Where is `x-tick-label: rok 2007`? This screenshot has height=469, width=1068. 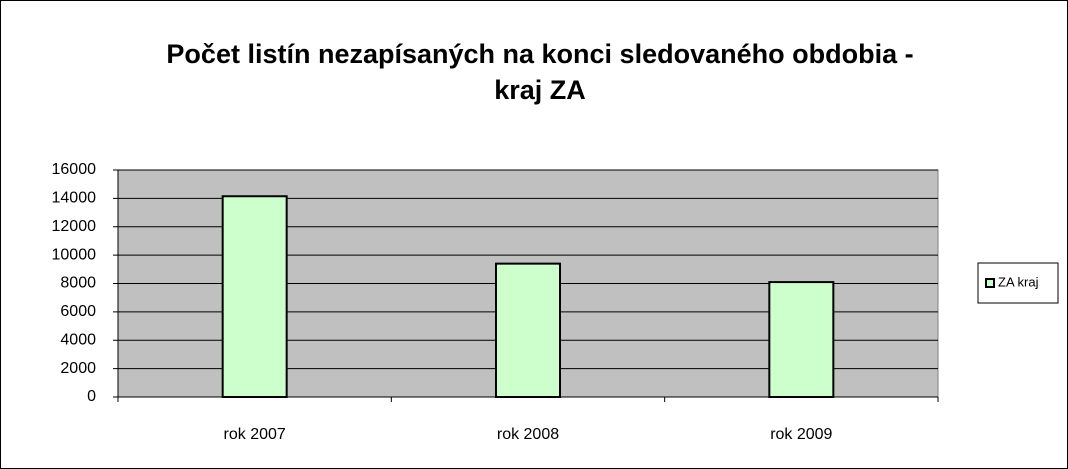 x-tick-label: rok 2007 is located at coordinates (255, 434).